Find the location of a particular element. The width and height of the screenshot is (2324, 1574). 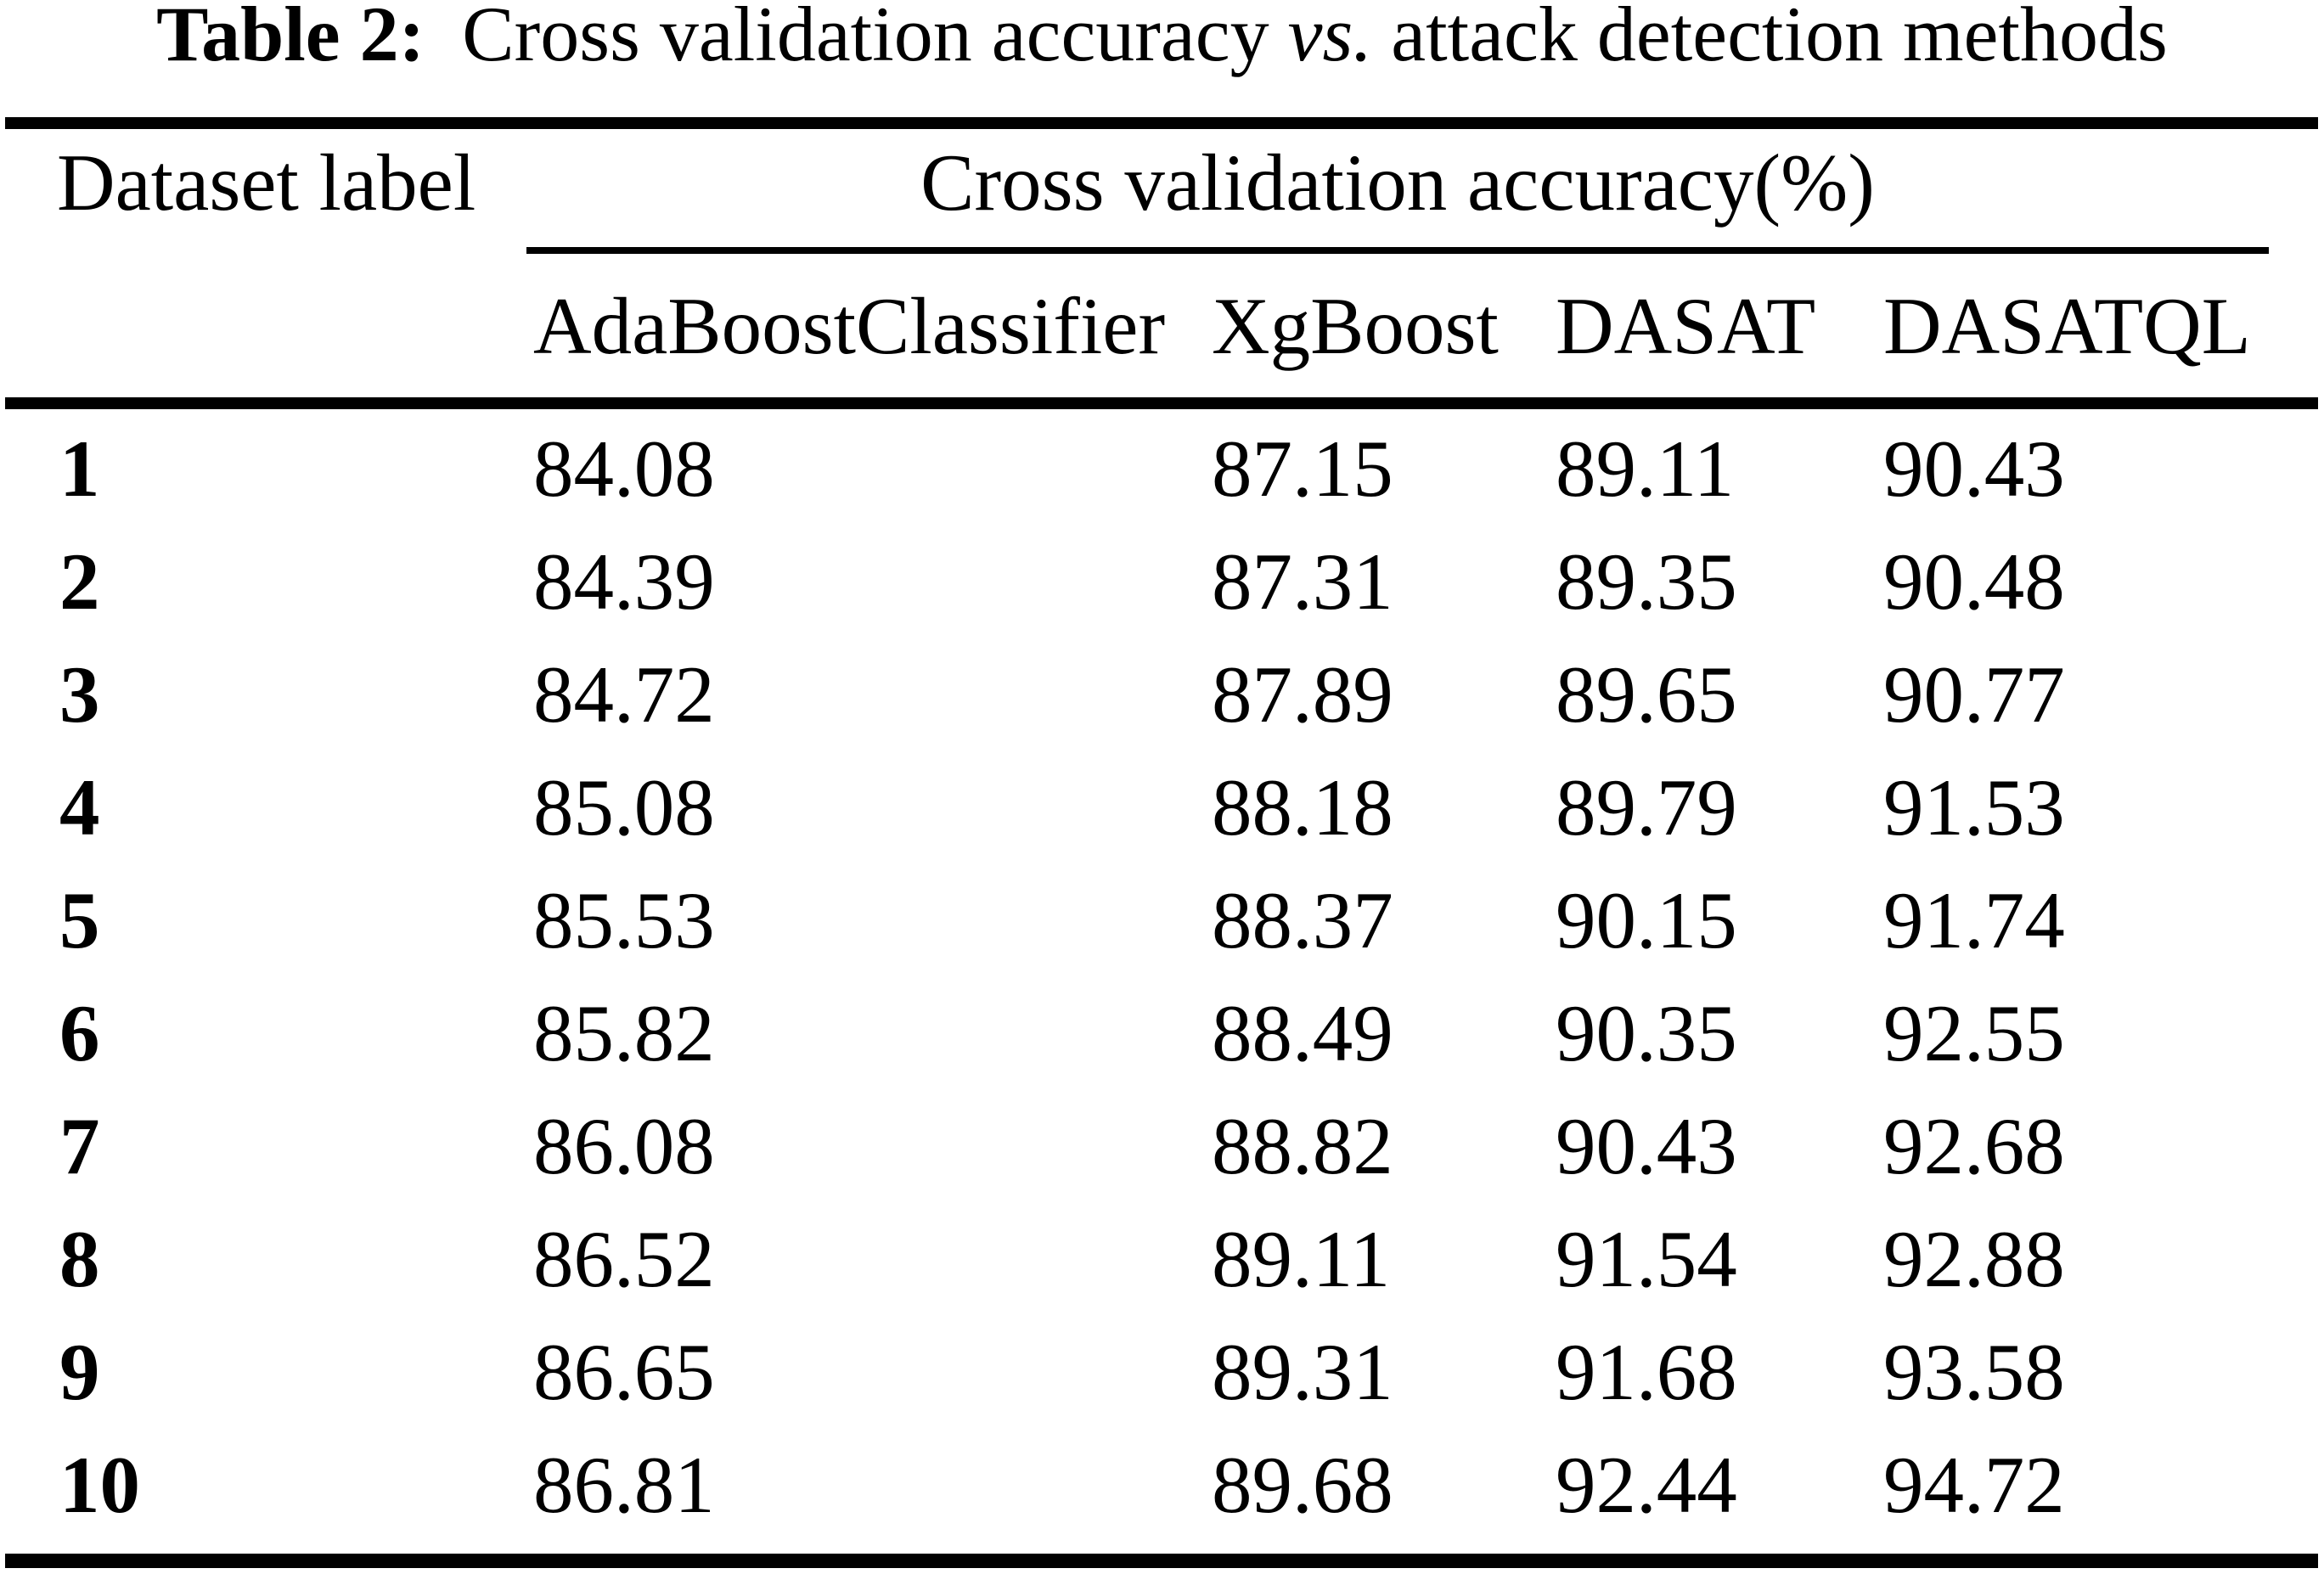

cell-dasatql: 94.72 is located at coordinates (1974, 1485).